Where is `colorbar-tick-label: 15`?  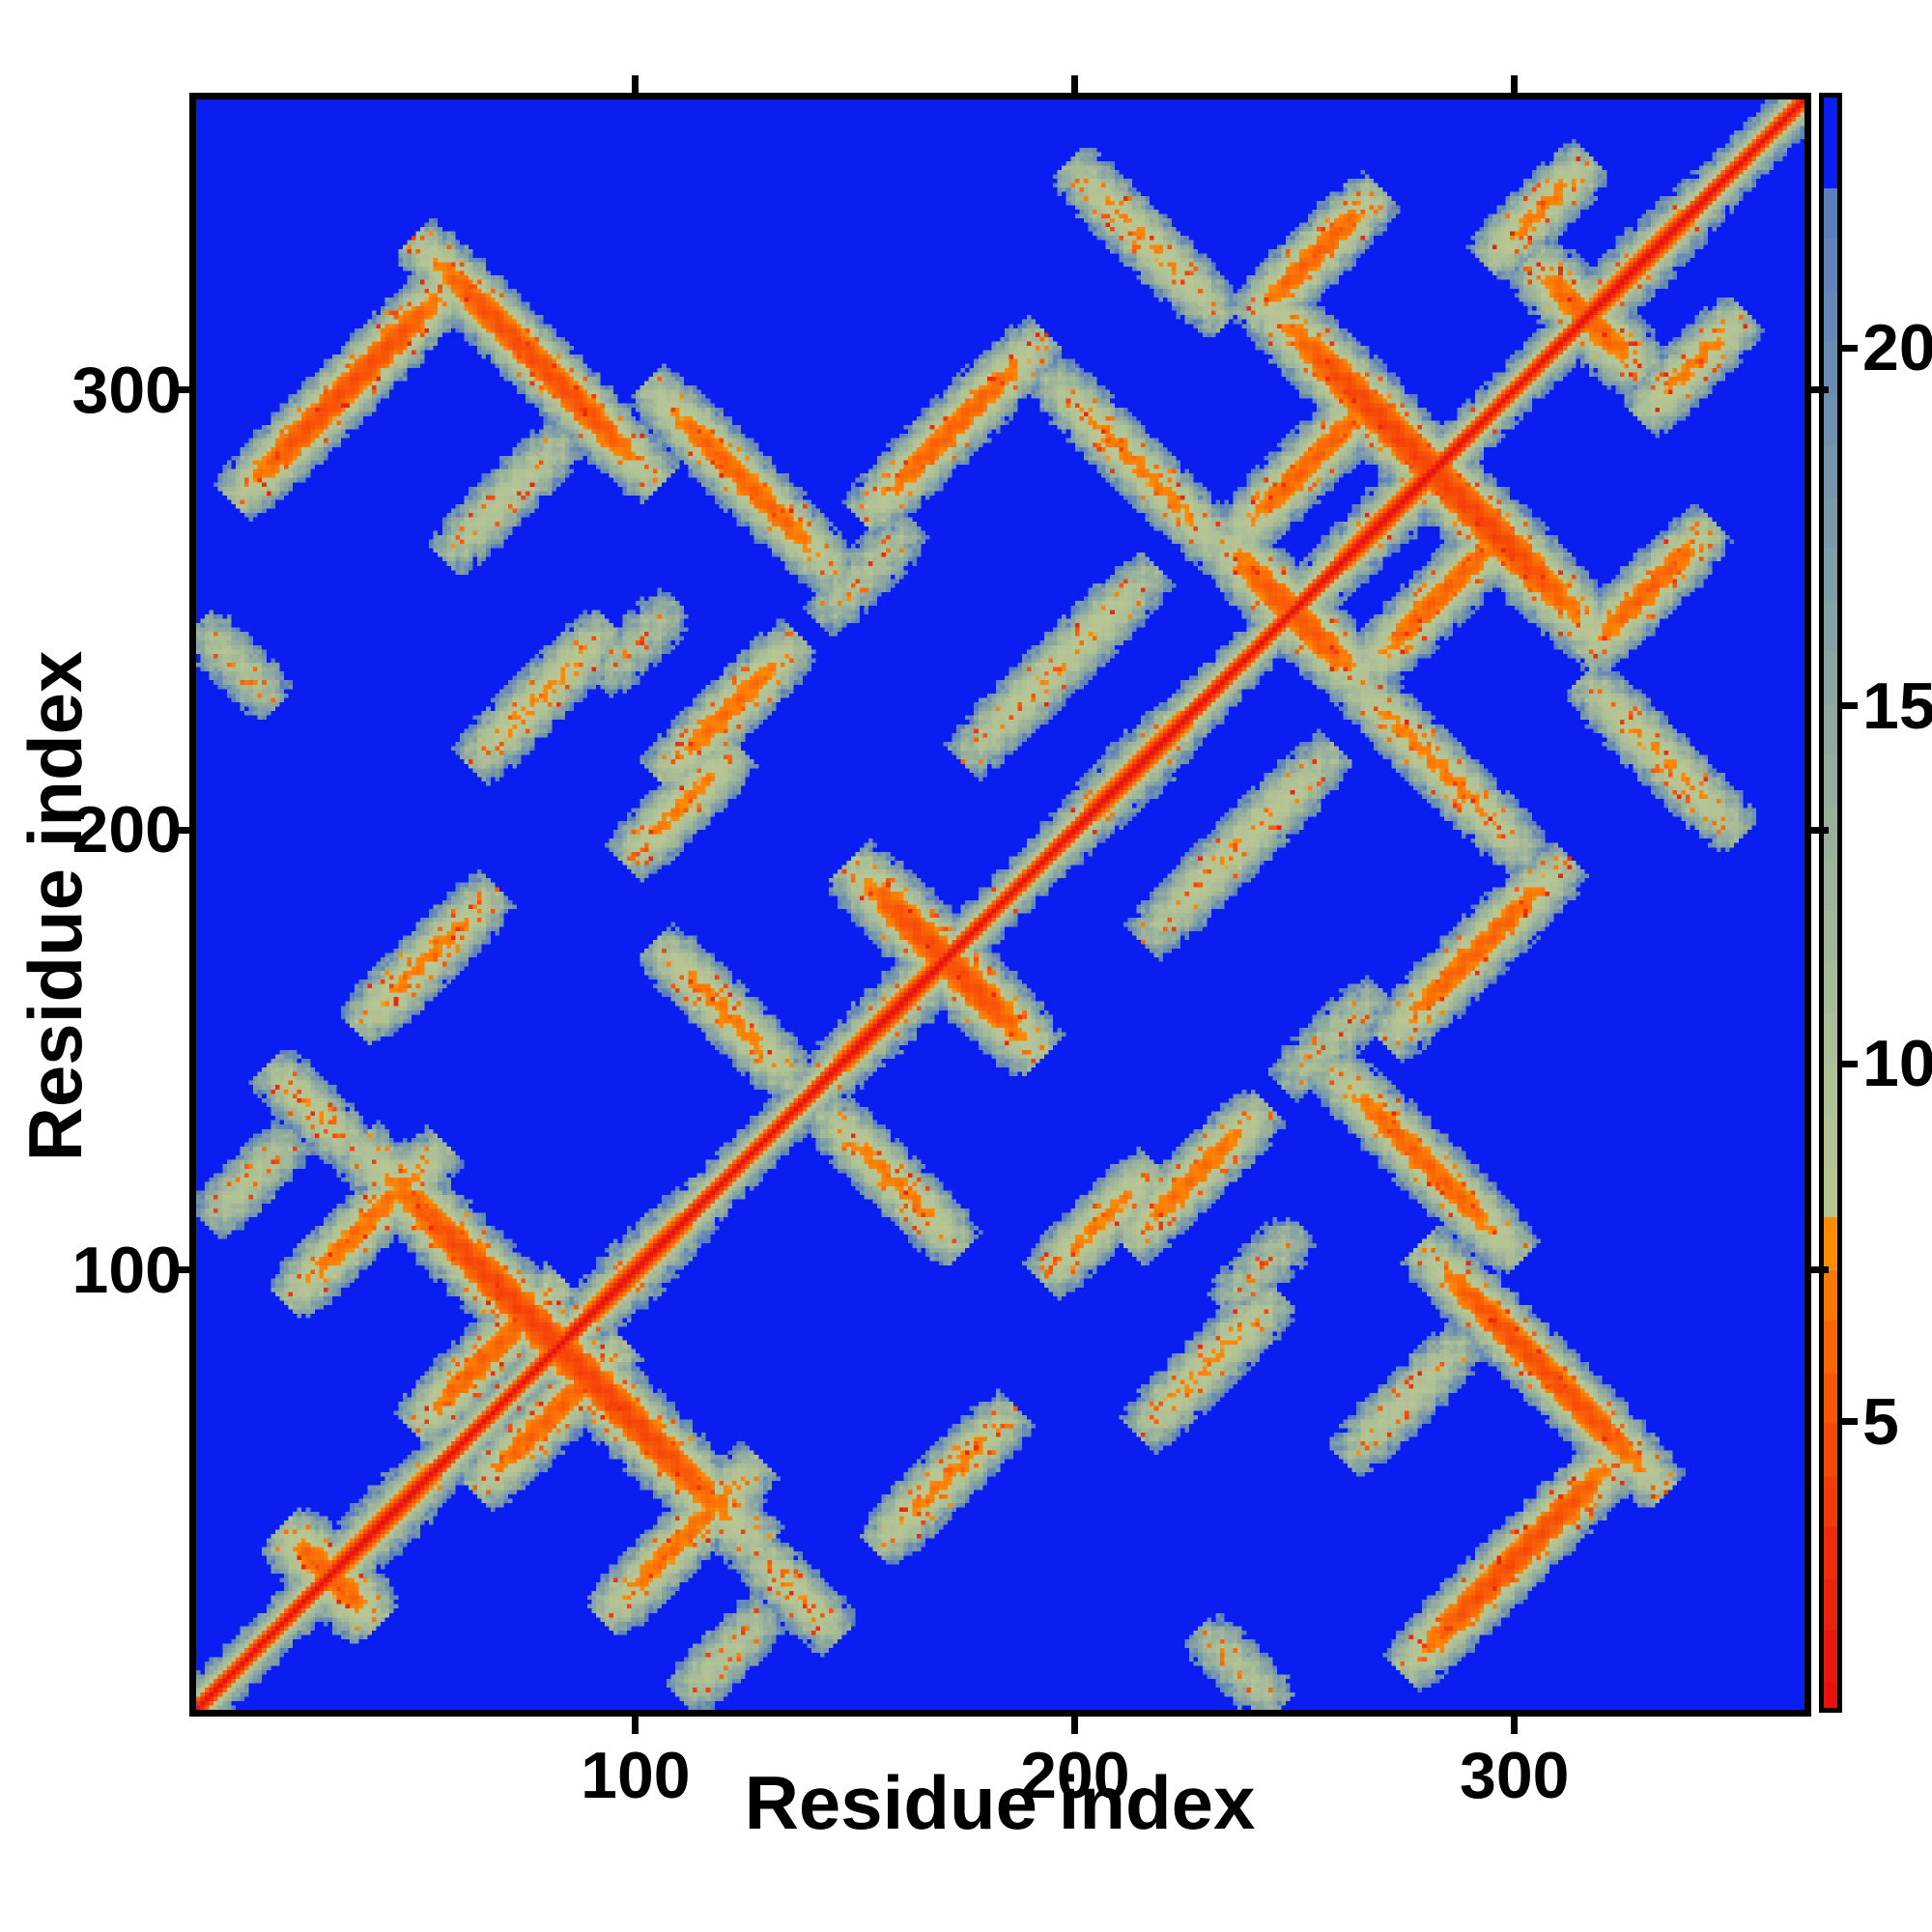
colorbar-tick-label: 15 is located at coordinates (1897, 705).